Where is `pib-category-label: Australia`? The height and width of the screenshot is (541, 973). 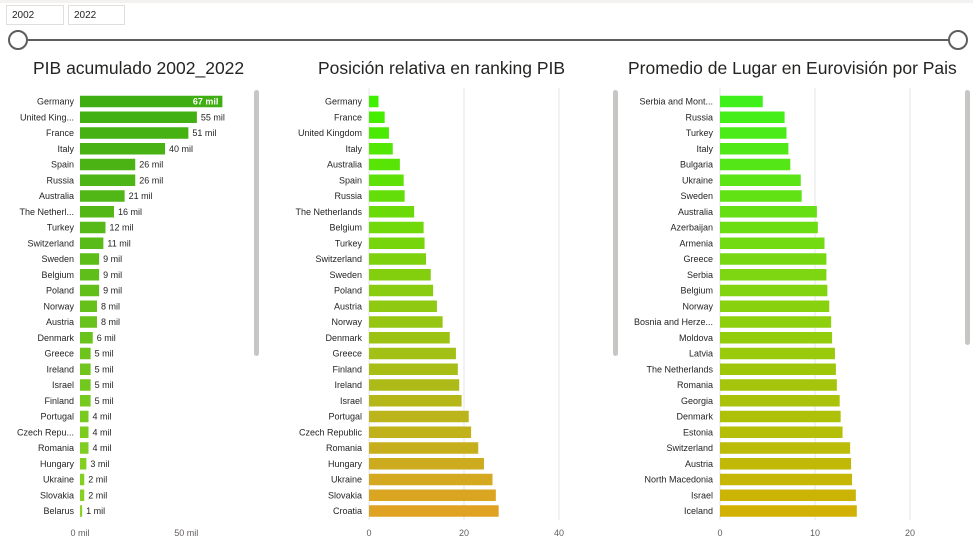 pib-category-label: Australia is located at coordinates (56, 196).